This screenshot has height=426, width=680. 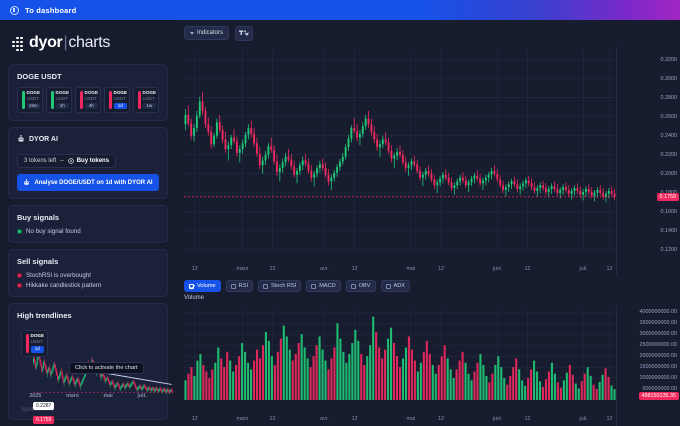 What do you see at coordinates (142, 396) in the screenshot?
I see `mini-xtick: juil.` at bounding box center [142, 396].